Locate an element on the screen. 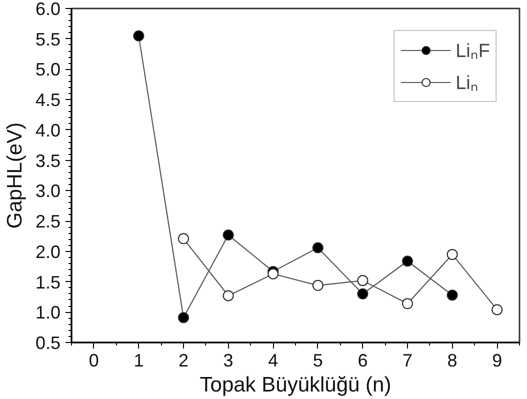  x-tick-label: 1 is located at coordinates (139, 360).